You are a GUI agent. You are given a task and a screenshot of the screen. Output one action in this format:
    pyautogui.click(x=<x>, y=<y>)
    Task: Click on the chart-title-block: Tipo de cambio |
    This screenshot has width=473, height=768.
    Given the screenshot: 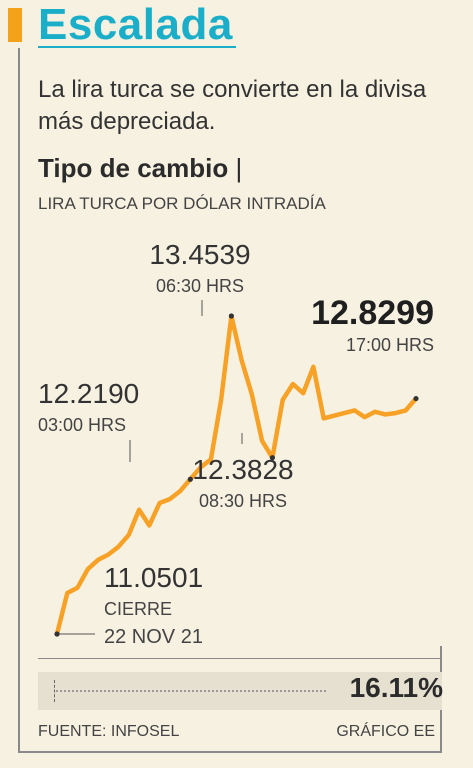 What is the action you would take?
    pyautogui.click(x=140, y=168)
    